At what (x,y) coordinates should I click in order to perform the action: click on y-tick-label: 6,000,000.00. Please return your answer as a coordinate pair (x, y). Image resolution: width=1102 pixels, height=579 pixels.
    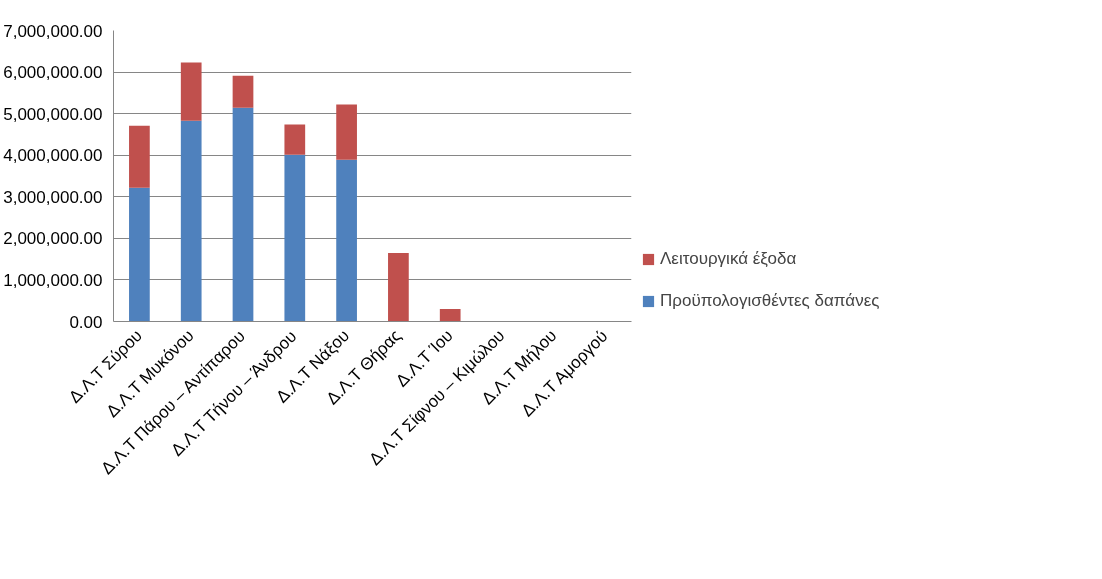
    Looking at the image, I should click on (53, 73).